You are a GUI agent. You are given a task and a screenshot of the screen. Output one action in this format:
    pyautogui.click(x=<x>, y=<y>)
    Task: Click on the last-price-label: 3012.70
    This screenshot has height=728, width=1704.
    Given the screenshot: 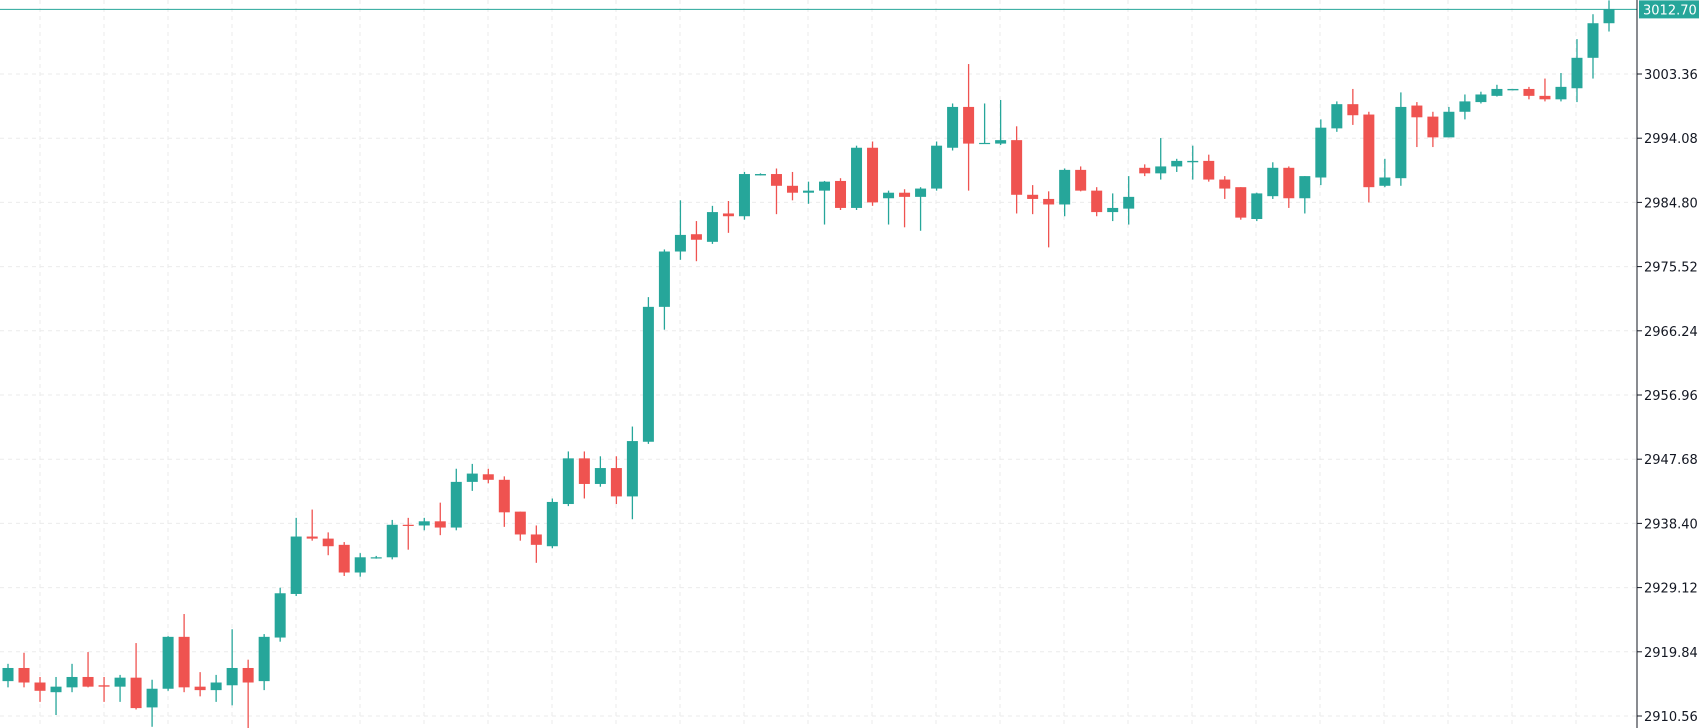 What is the action you would take?
    pyautogui.click(x=1670, y=10)
    